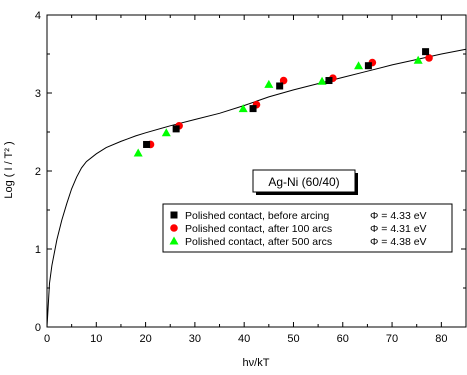 The image size is (467, 375). Describe the element at coordinates (256, 363) in the screenshot. I see `x-axis-label: hν/kT` at that location.